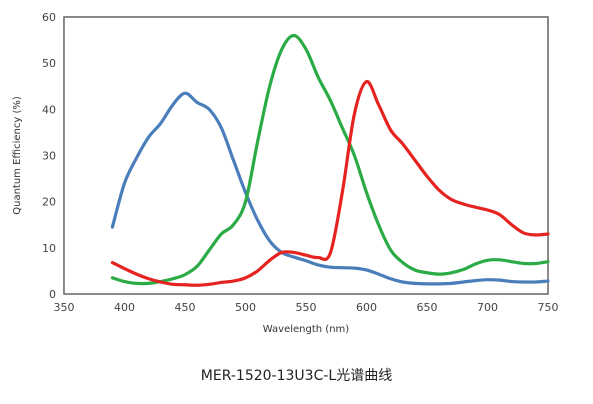 This screenshot has height=404, width=593. What do you see at coordinates (64, 307) in the screenshot?
I see `x-tick-label: 350` at bounding box center [64, 307].